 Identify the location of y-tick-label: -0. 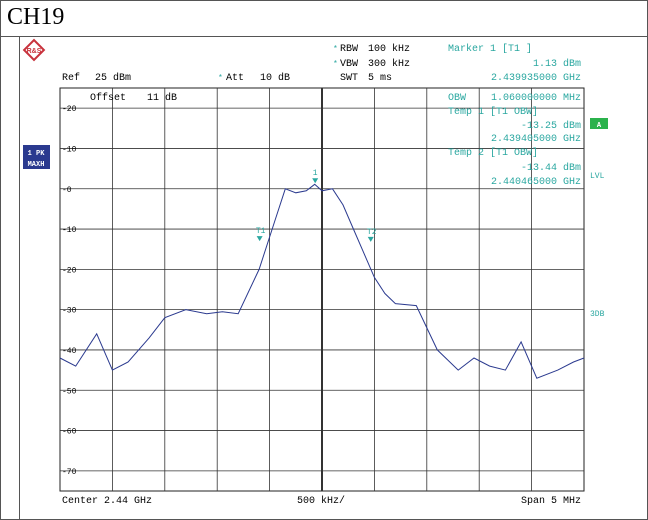
(67, 190).